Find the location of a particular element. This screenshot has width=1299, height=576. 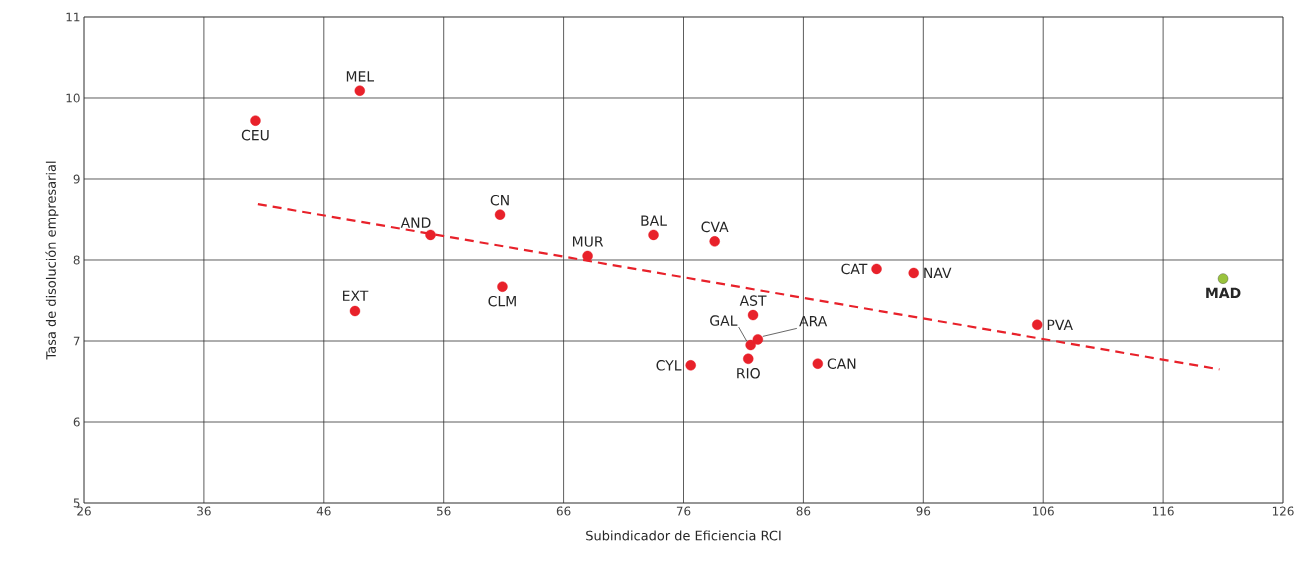

annotation: CAT is located at coordinates (854, 269).